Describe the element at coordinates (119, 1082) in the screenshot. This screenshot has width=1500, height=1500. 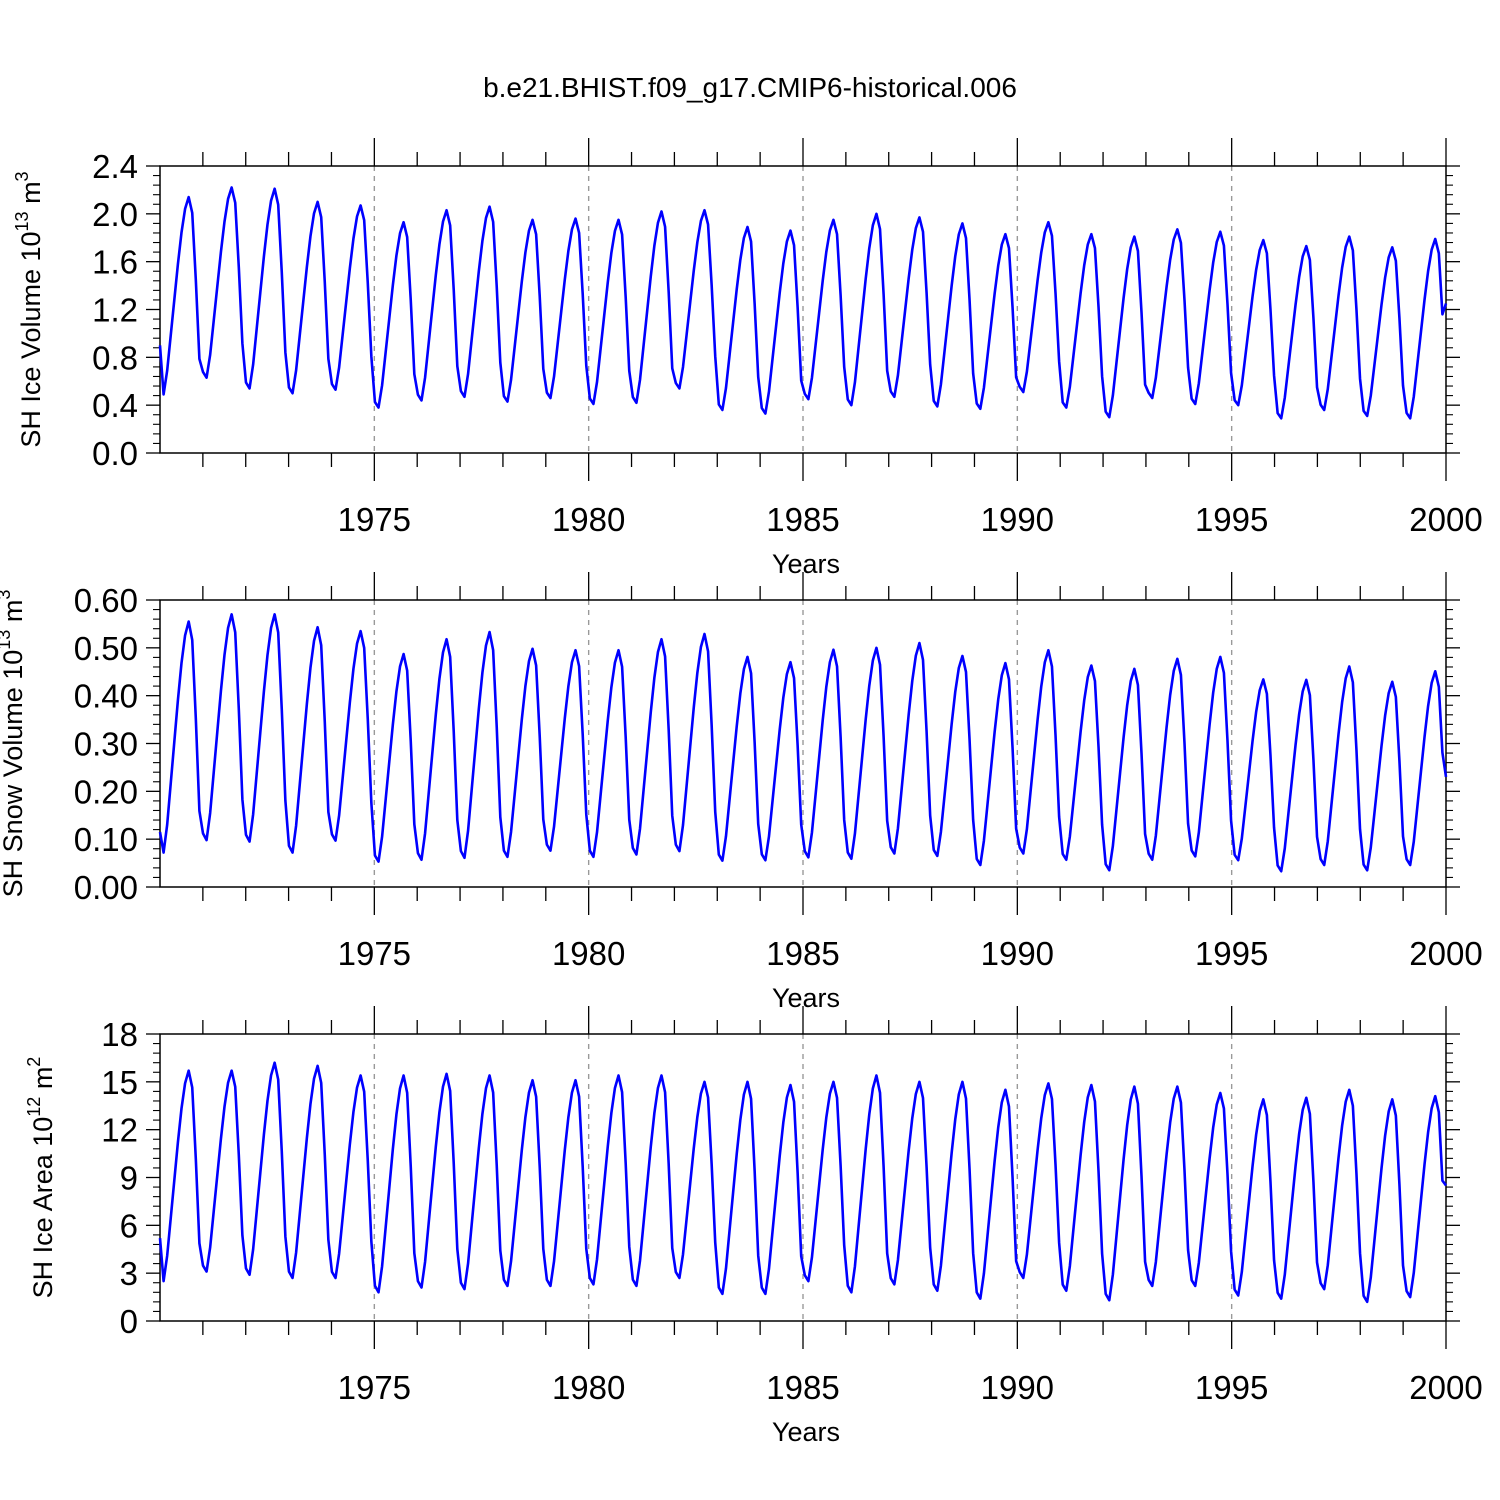
I see `y-tick-label: 15` at that location.